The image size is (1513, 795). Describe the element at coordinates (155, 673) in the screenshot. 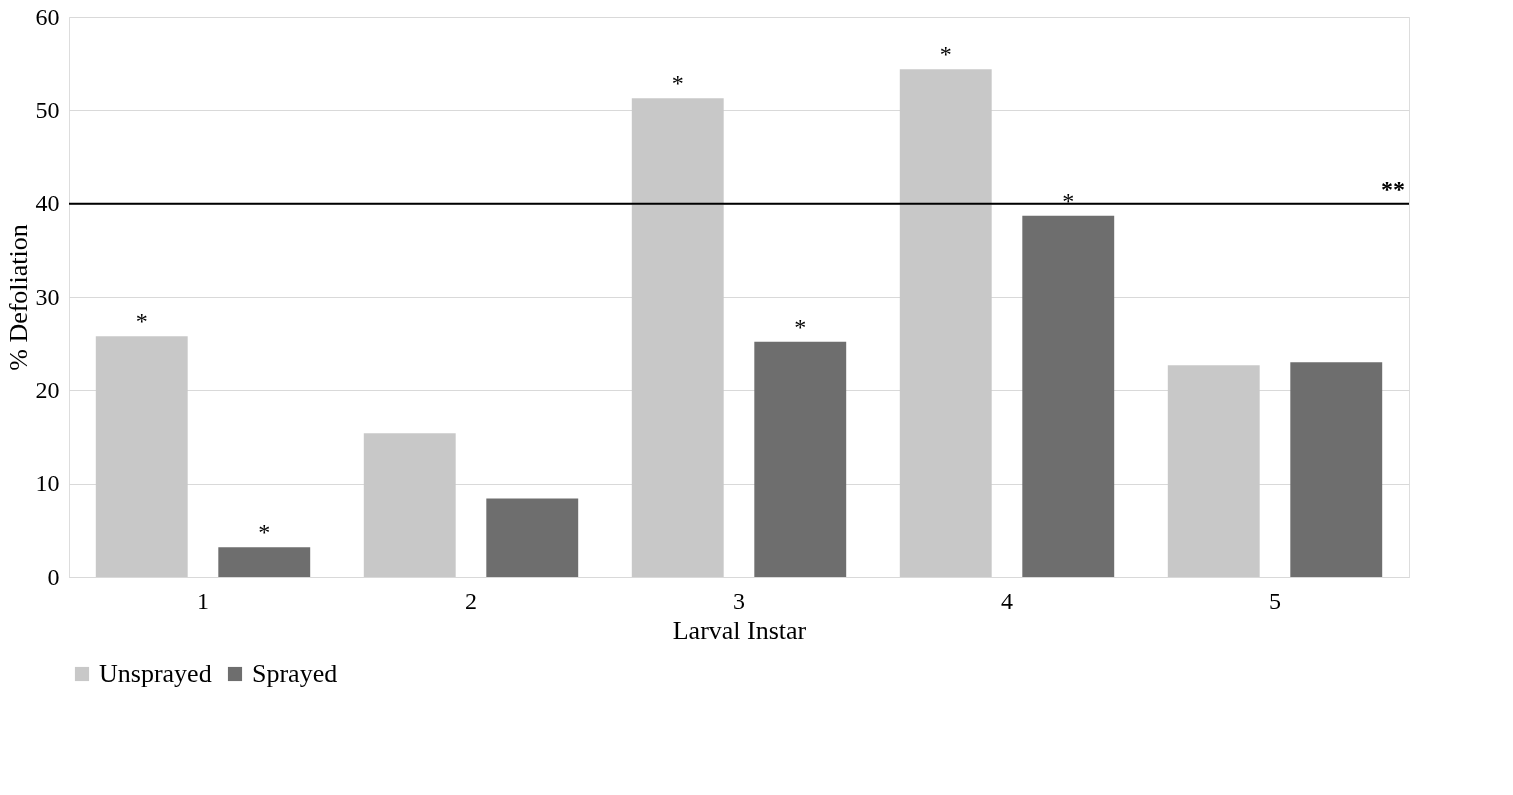

I see `legend-label: Unsprayed` at that location.